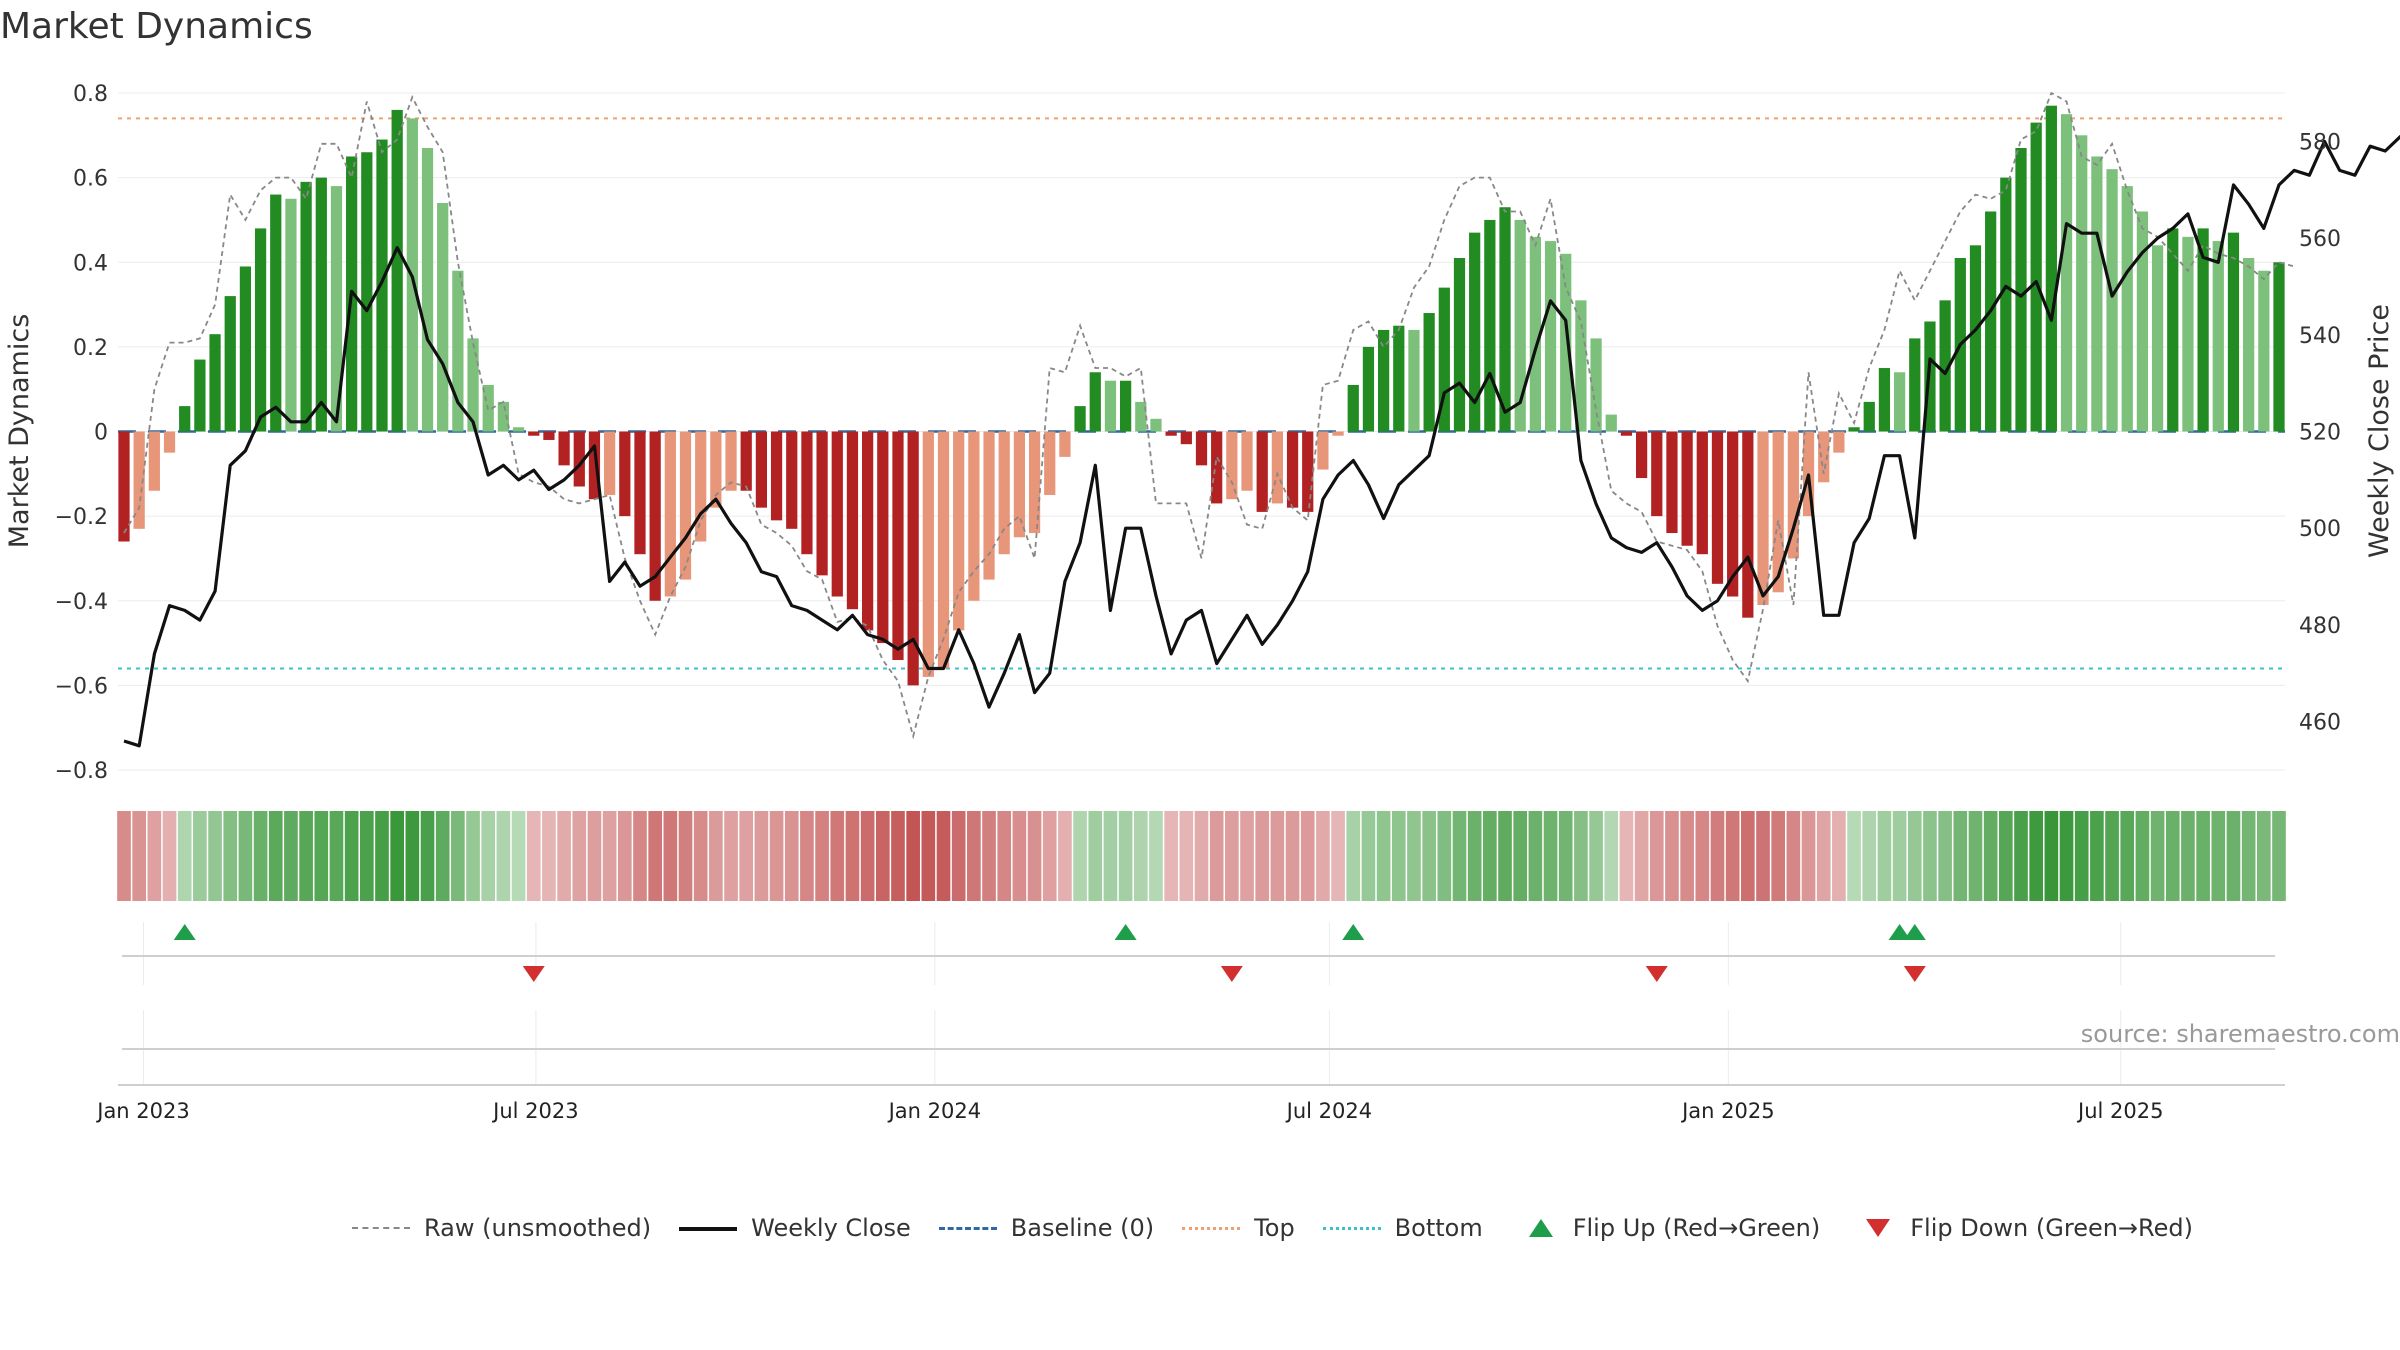 The image size is (2400, 1350). What do you see at coordinates (142, 1111) in the screenshot?
I see `x-tick-label: Jan 2023` at bounding box center [142, 1111].